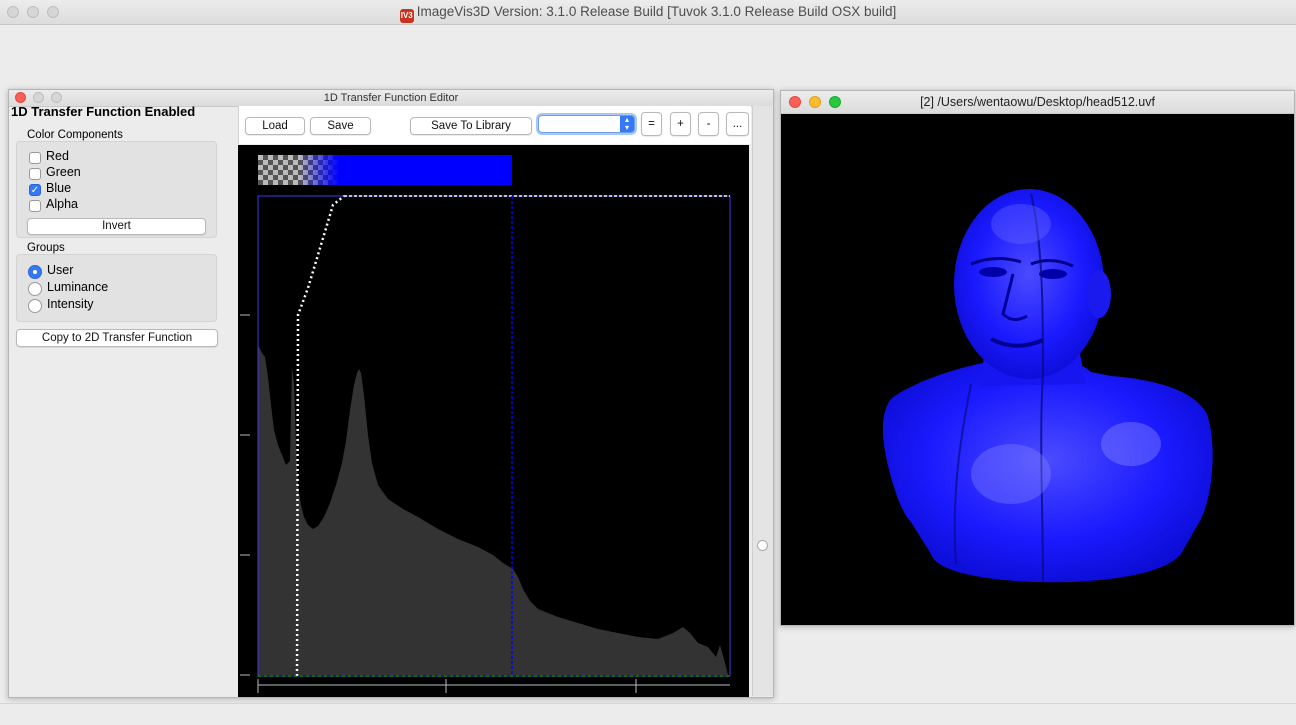 Image resolution: width=1296 pixels, height=725 pixels. What do you see at coordinates (1029, 284) in the screenshot?
I see `rendered-head` at bounding box center [1029, 284].